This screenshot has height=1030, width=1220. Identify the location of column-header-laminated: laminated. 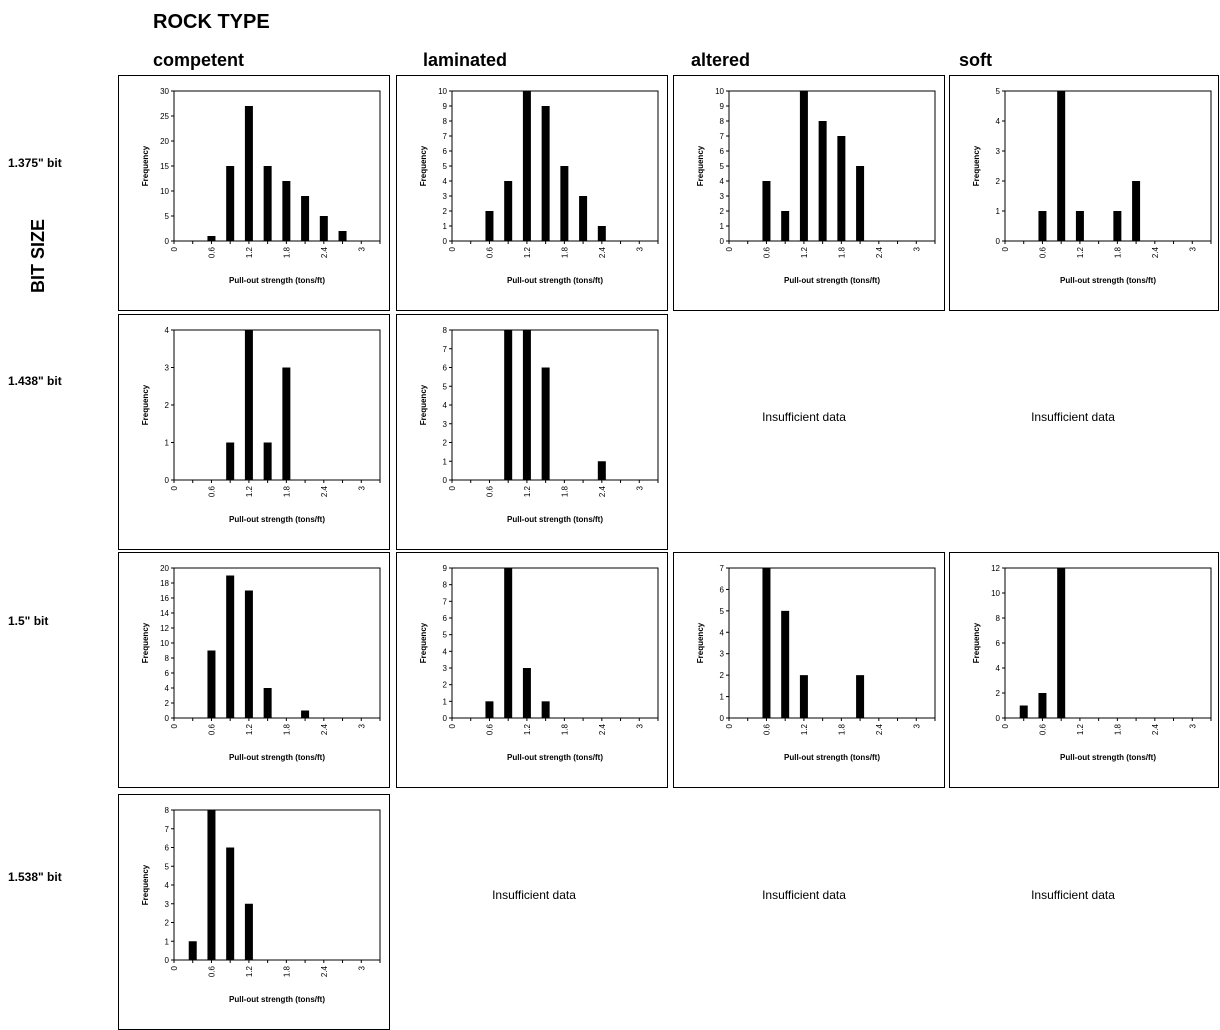
(465, 60).